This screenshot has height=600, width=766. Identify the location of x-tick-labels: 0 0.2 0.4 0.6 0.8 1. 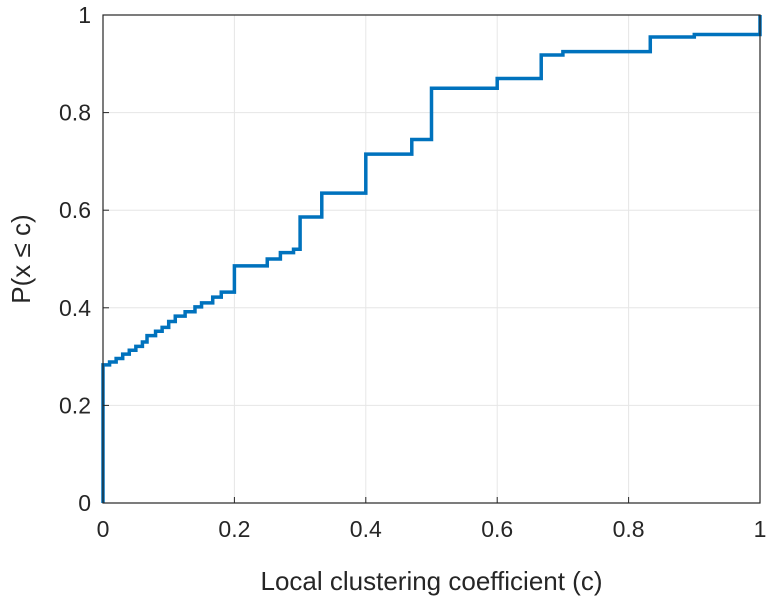
(431, 529).